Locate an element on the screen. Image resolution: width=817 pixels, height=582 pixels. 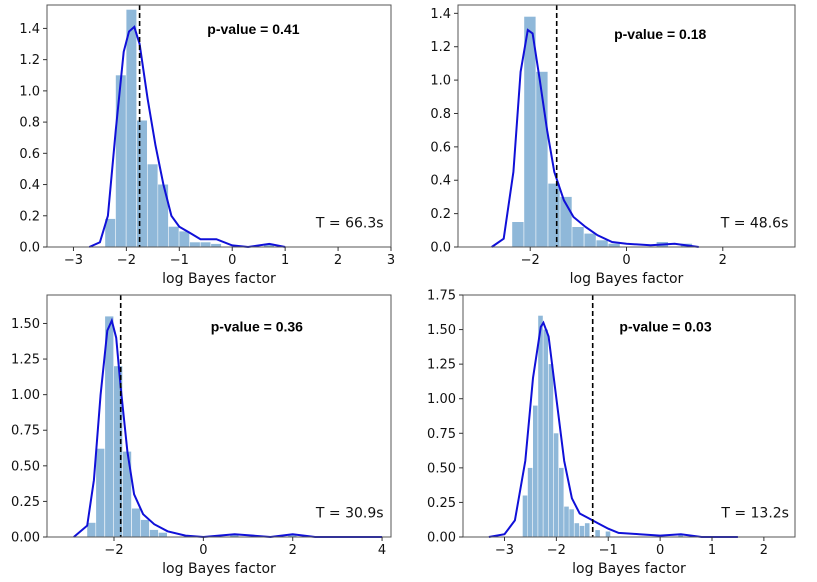
y-tick-label: 0.25 is located at coordinates (25, 502).